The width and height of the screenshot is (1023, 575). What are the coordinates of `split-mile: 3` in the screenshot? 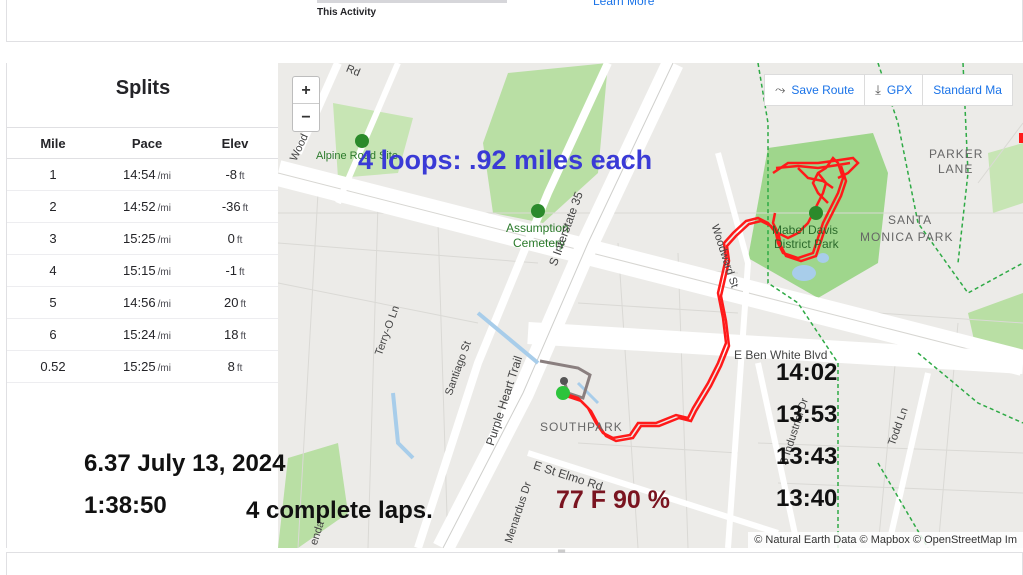 It's located at (53, 238).